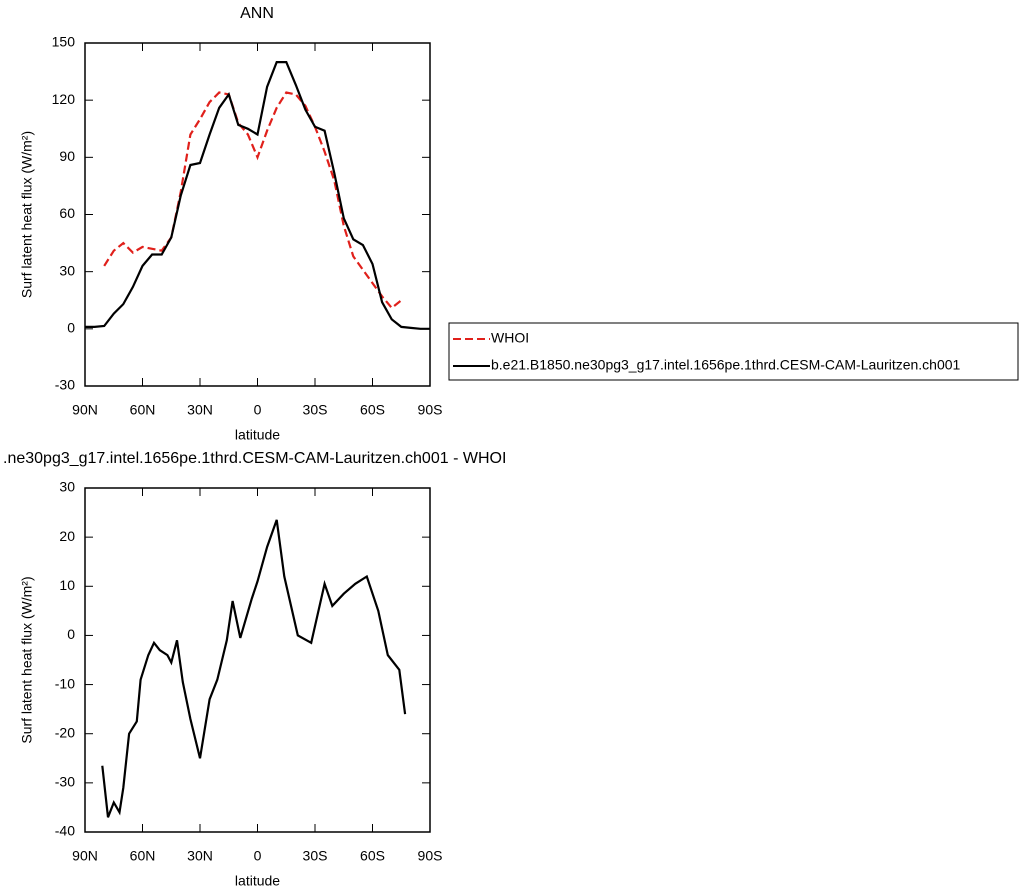 The image size is (1024, 893). What do you see at coordinates (65, 732) in the screenshot?
I see `y-tick-label: -20` at bounding box center [65, 732].